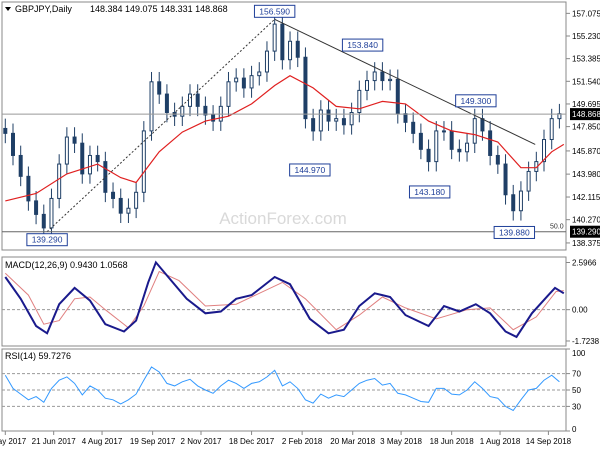 Image resolution: width=600 pixels, height=450 pixels. I want to click on price-badge-label: 139.290, so click(586, 232).